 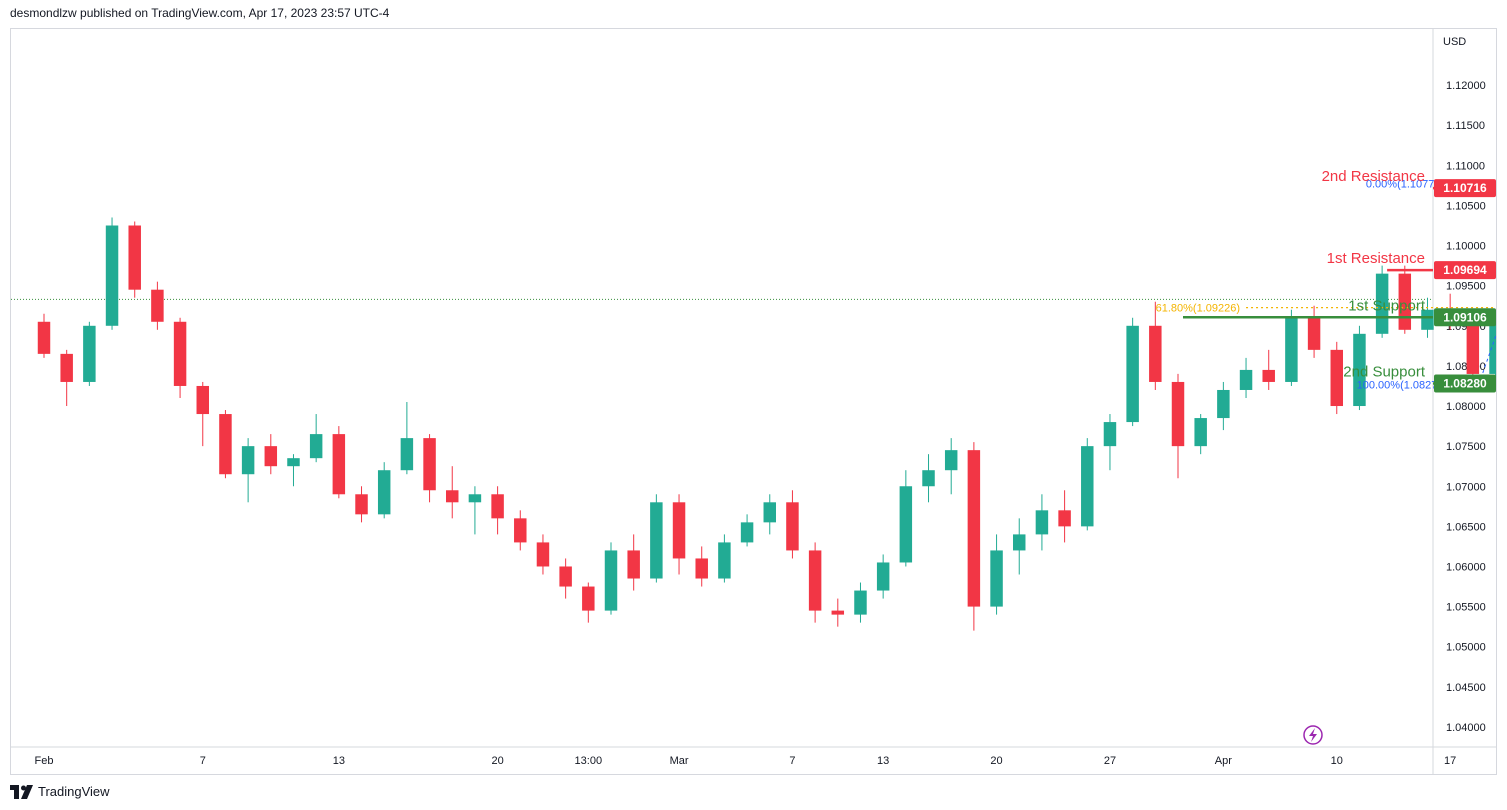 I want to click on tradingview-logo-icon, so click(x=21, y=791).